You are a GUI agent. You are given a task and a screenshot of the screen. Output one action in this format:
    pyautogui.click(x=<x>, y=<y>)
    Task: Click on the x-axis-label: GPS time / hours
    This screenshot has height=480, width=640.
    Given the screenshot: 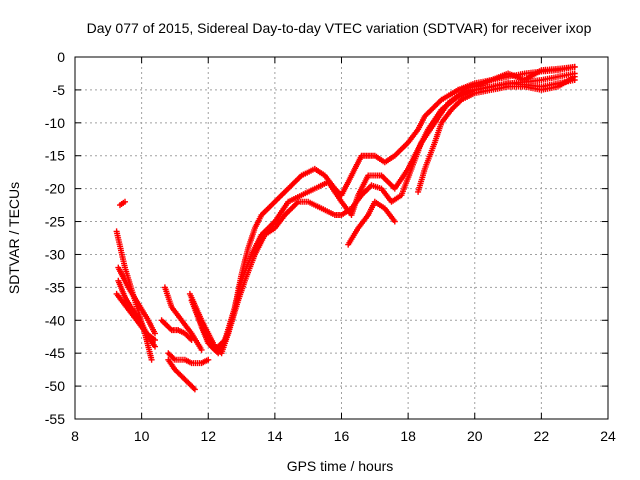 What is the action you would take?
    pyautogui.click(x=340, y=466)
    